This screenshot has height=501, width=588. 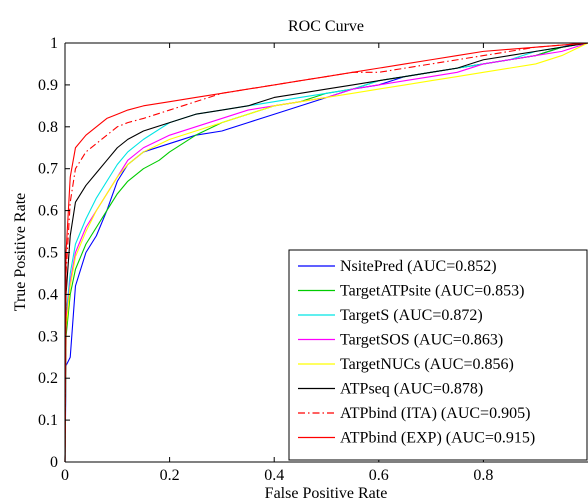 I want to click on y-tick-label: 1, so click(x=54, y=43).